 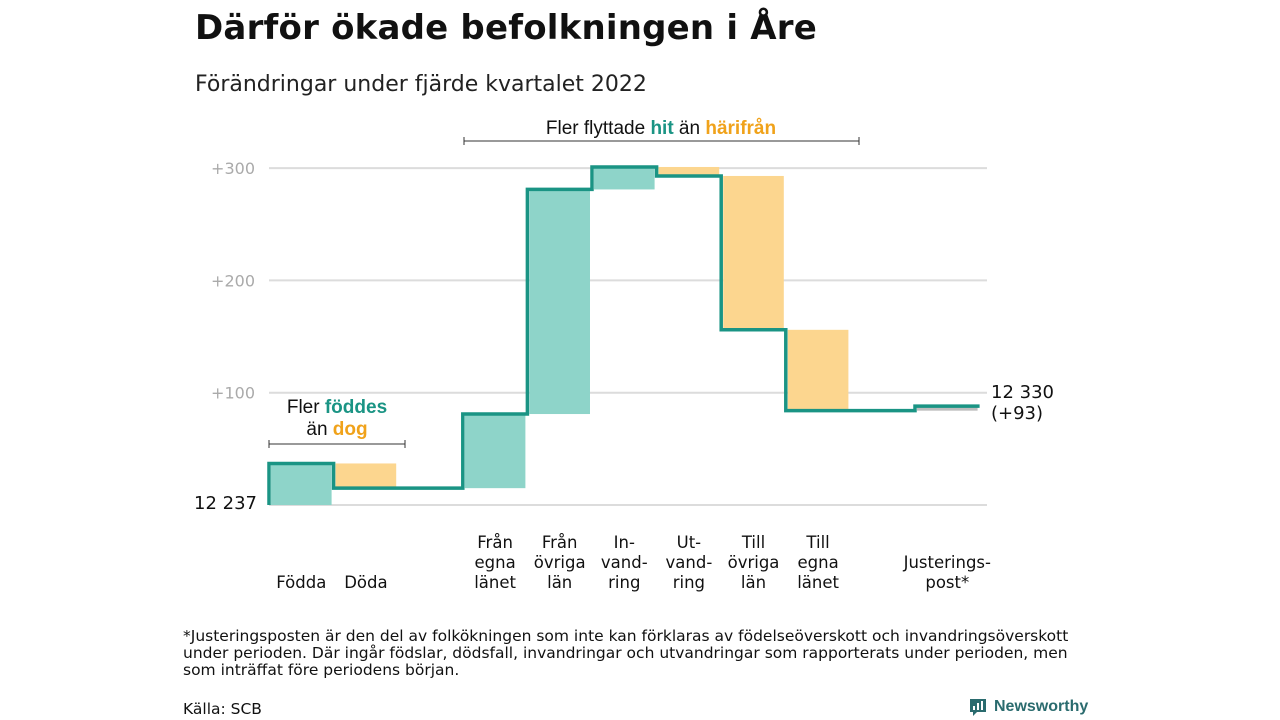 What do you see at coordinates (506, 28) in the screenshot?
I see `chart-title: Därför ökade befolkningen i Åre` at bounding box center [506, 28].